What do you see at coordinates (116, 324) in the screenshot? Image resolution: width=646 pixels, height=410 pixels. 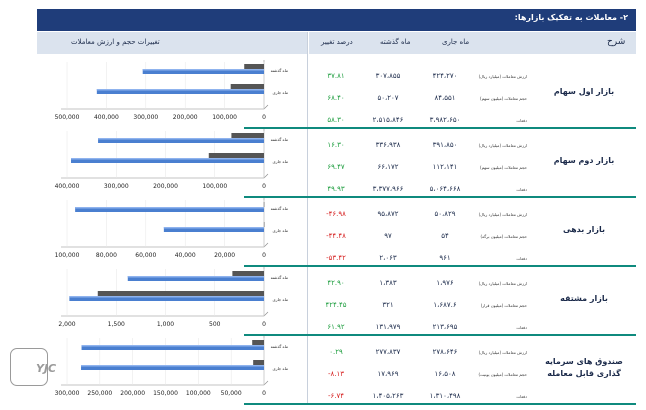 I see `x-tick-label: 1,500` at bounding box center [116, 324].